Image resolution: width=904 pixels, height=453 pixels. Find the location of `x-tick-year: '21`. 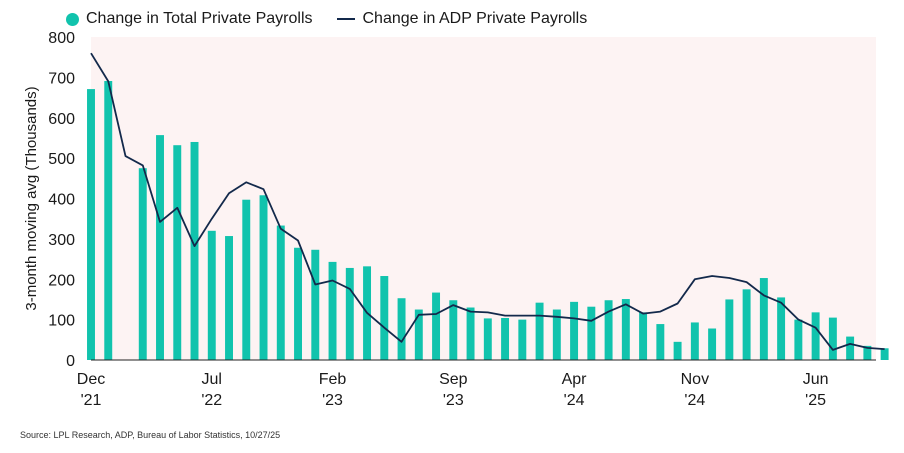

x-tick-year: '21 is located at coordinates (91, 400).